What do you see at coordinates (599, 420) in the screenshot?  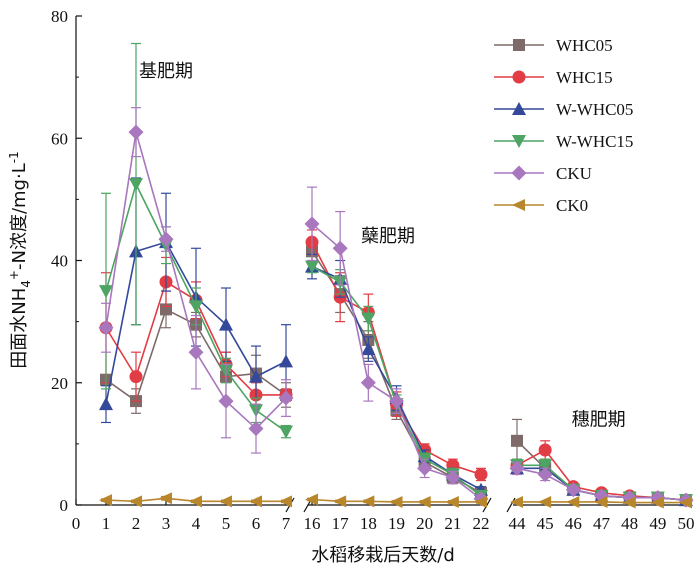 I see `phase-label: 穗肥期` at bounding box center [599, 420].